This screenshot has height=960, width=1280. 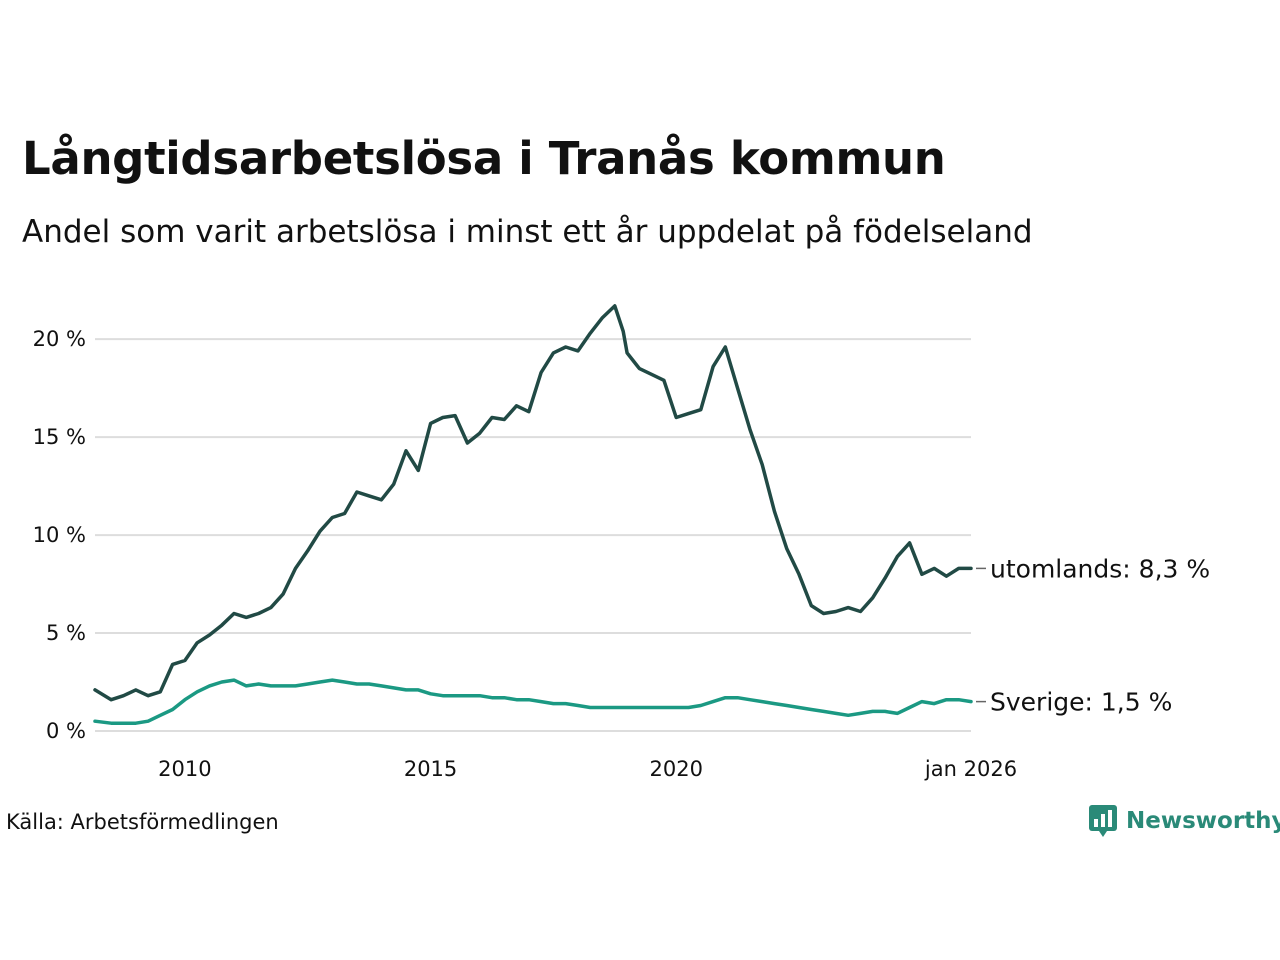 I want to click on chart-title: Långtidsarbetslösa i Tranås kommun, so click(x=484, y=158).